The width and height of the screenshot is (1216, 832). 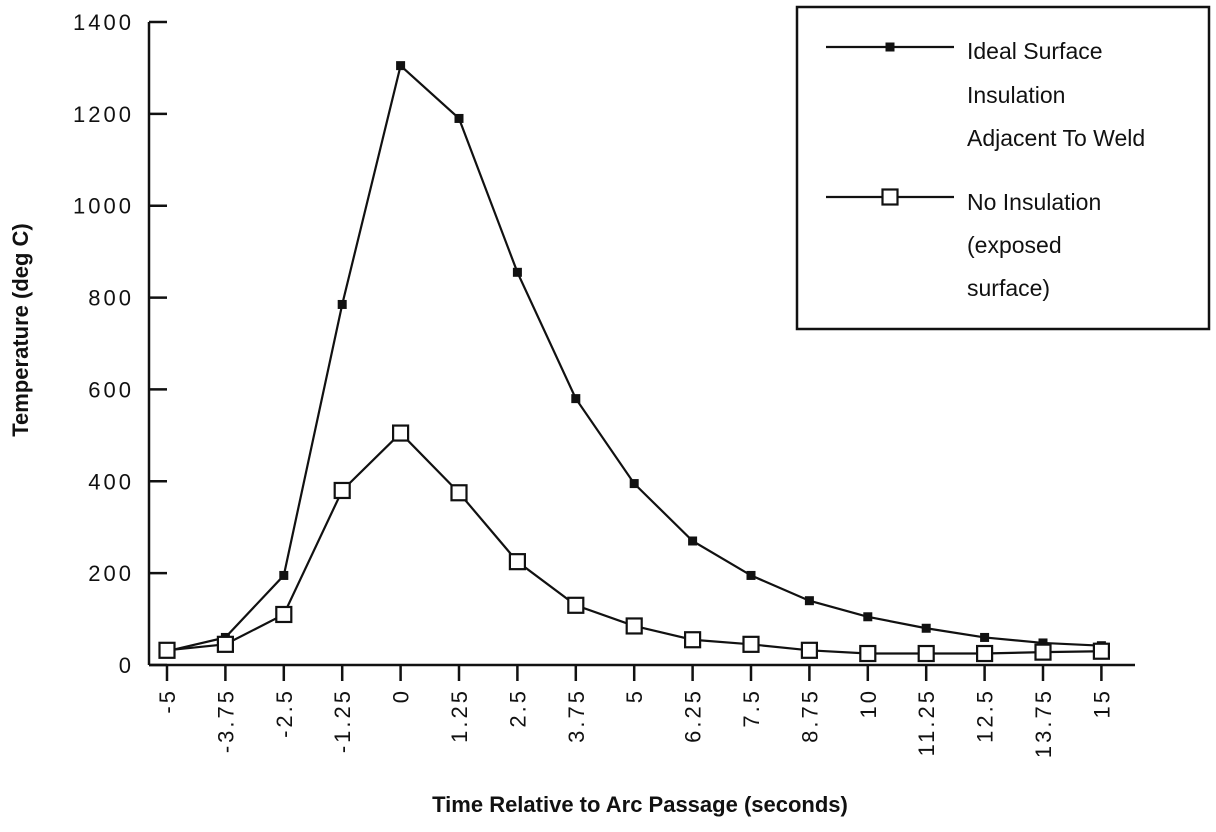 What do you see at coordinates (120, 344) in the screenshot?
I see `y-ticks: 0 200 400 600 800 1000 1200 1400` at bounding box center [120, 344].